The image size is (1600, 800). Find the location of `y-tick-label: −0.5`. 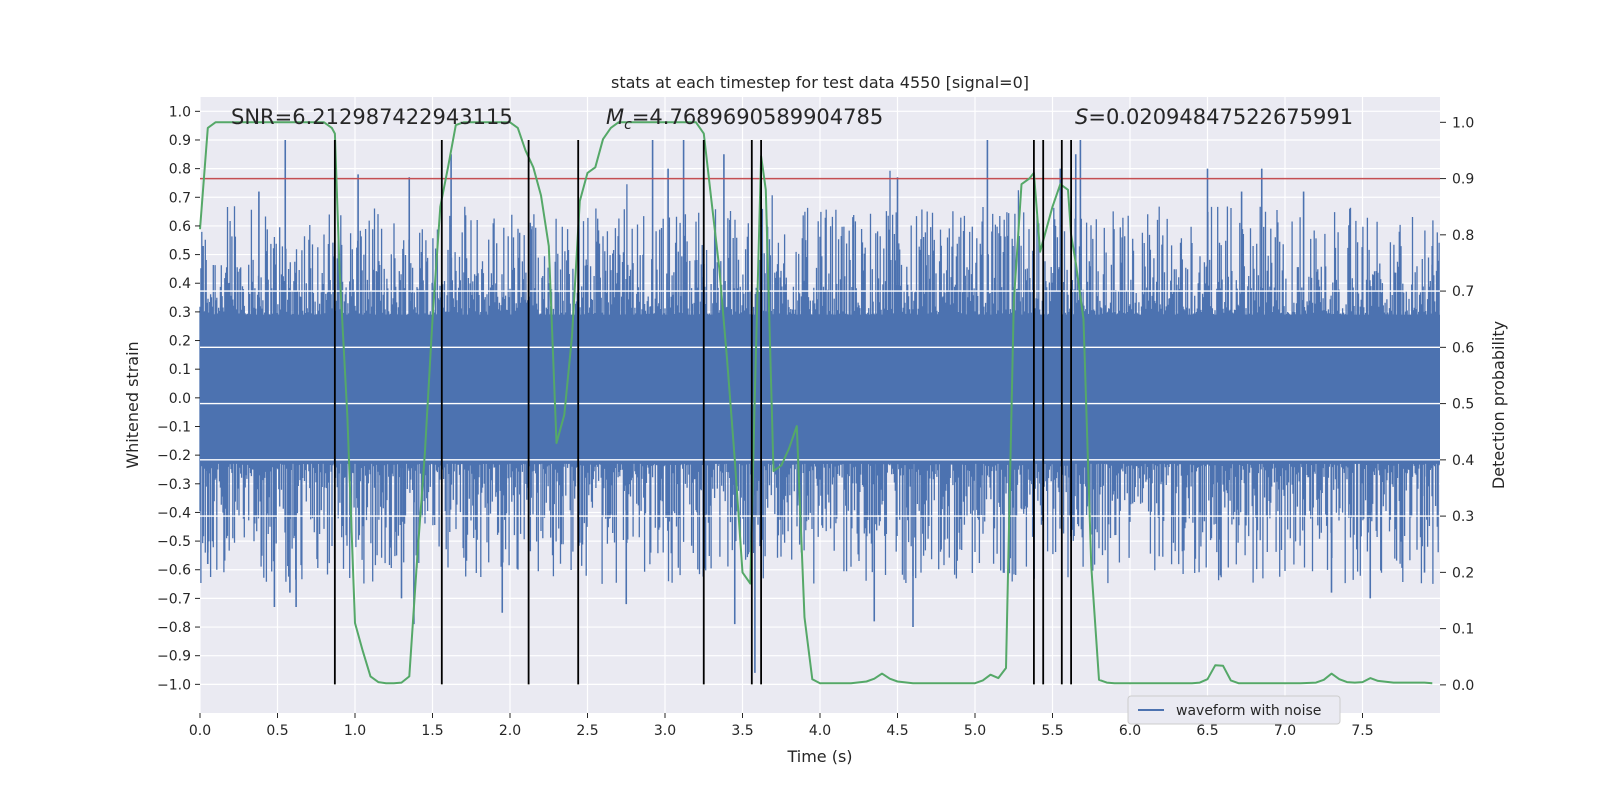

y-tick-label: −0.5 is located at coordinates (174, 542).